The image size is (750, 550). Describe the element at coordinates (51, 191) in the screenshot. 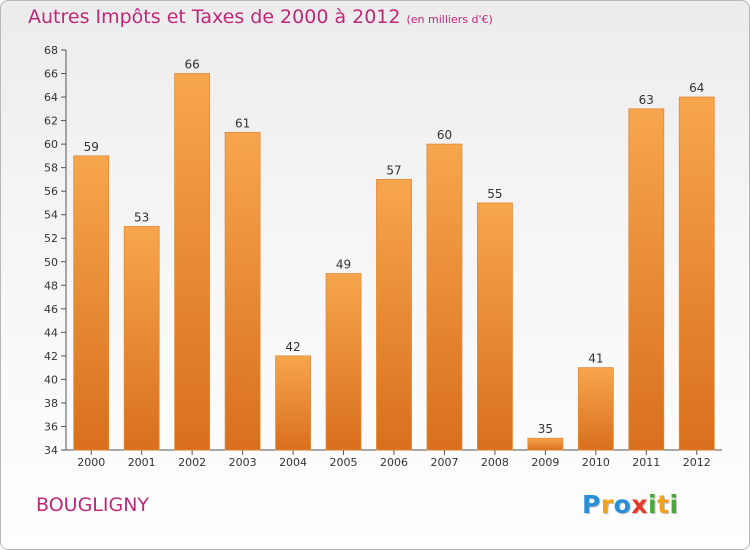

I see `y-tick-label: 56` at that location.